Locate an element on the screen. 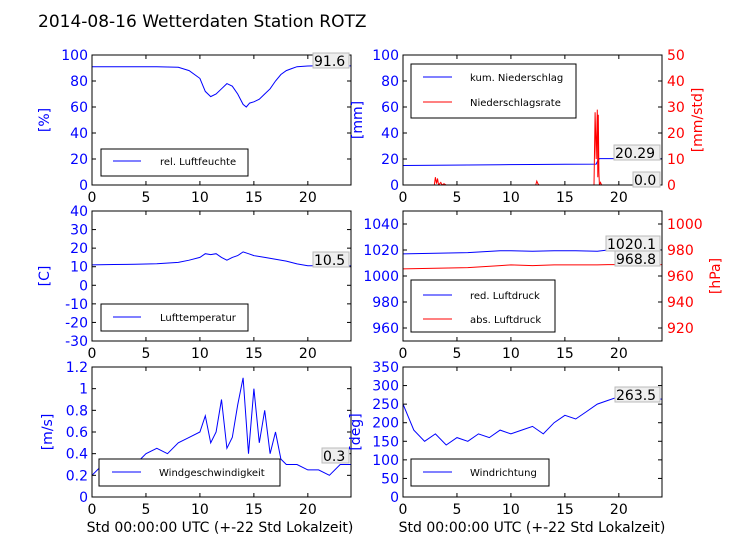 The width and height of the screenshot is (736, 552). temperature-ytick-label: 40 is located at coordinates (79, 212).